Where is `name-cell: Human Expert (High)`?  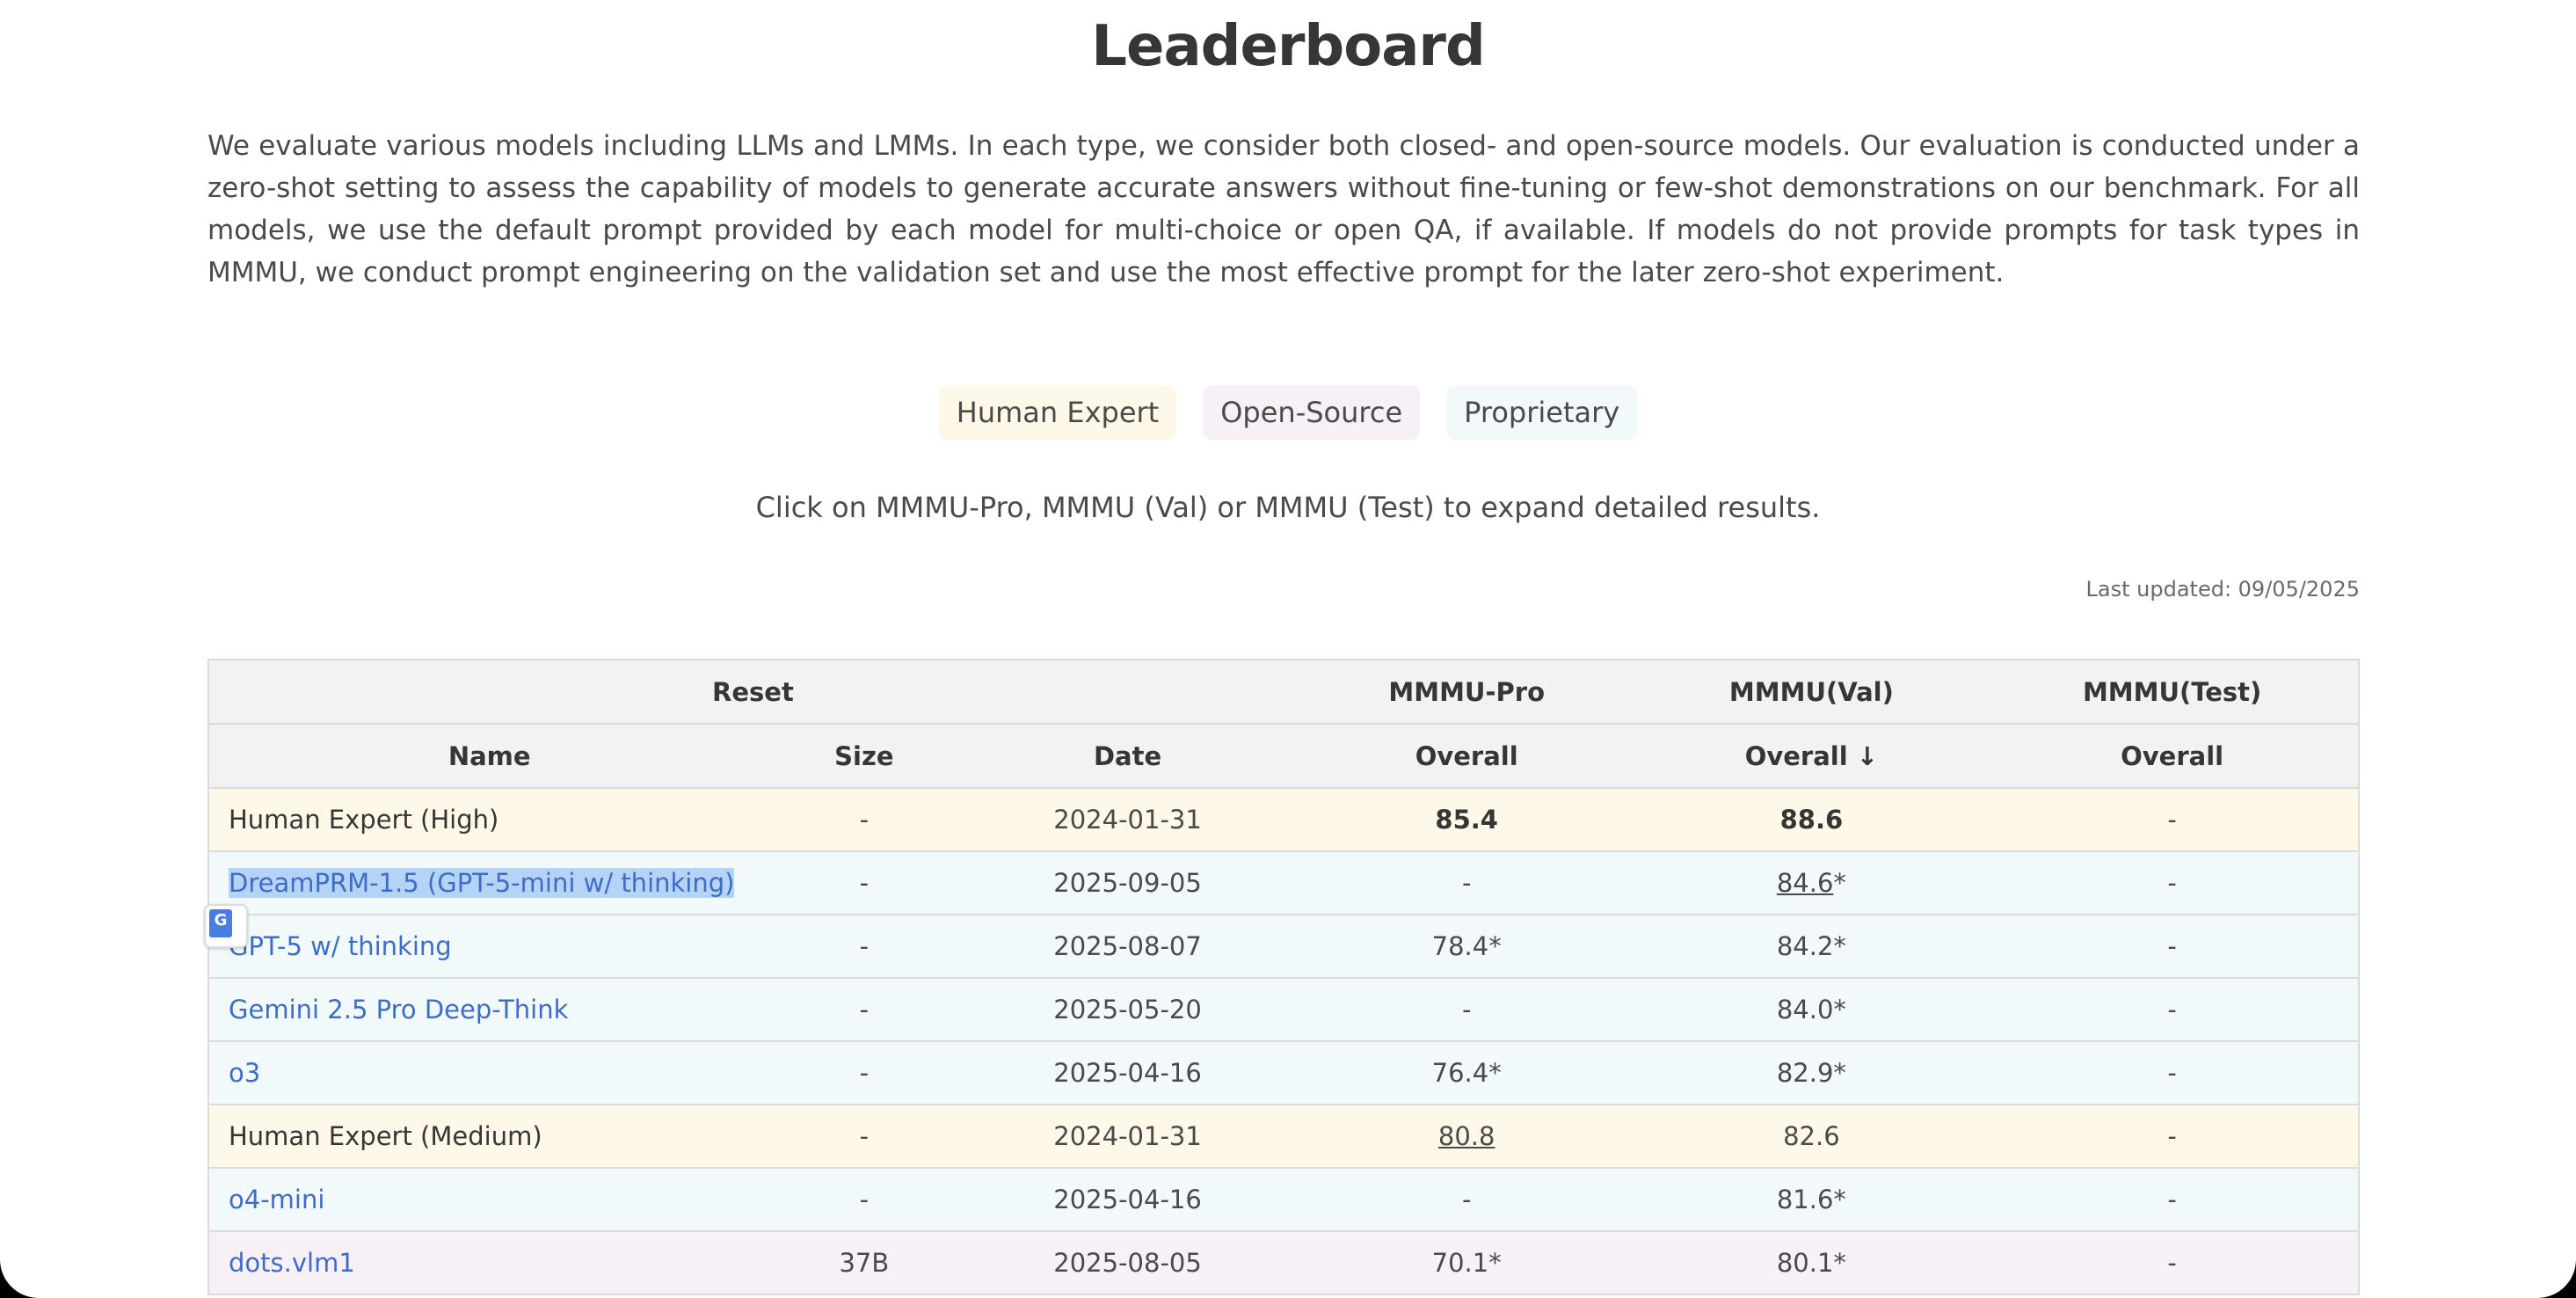
name-cell: Human Expert (High) is located at coordinates (489, 820).